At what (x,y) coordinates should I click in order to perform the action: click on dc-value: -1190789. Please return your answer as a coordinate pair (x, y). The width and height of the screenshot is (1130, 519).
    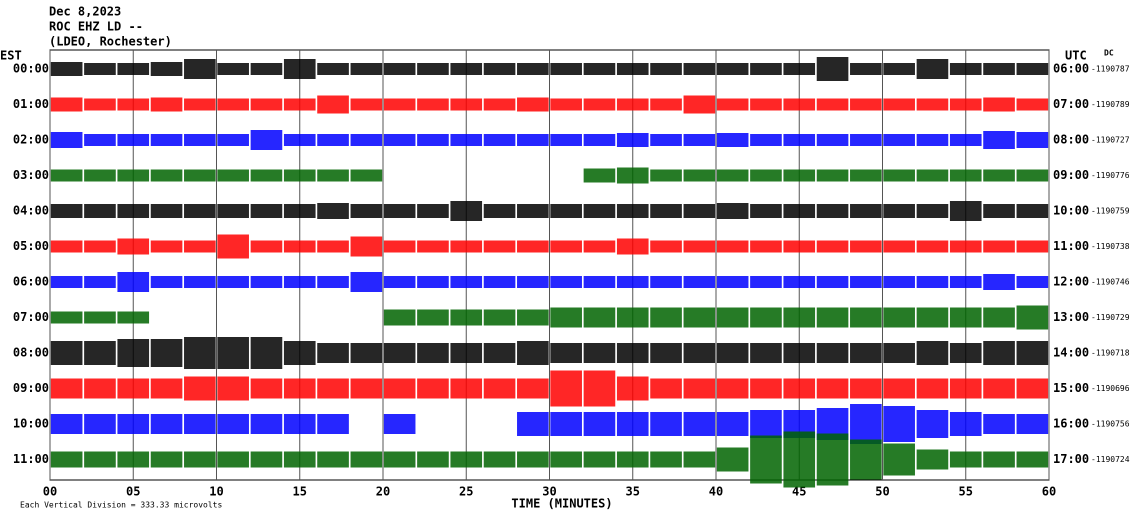
    Looking at the image, I should click on (1110, 104).